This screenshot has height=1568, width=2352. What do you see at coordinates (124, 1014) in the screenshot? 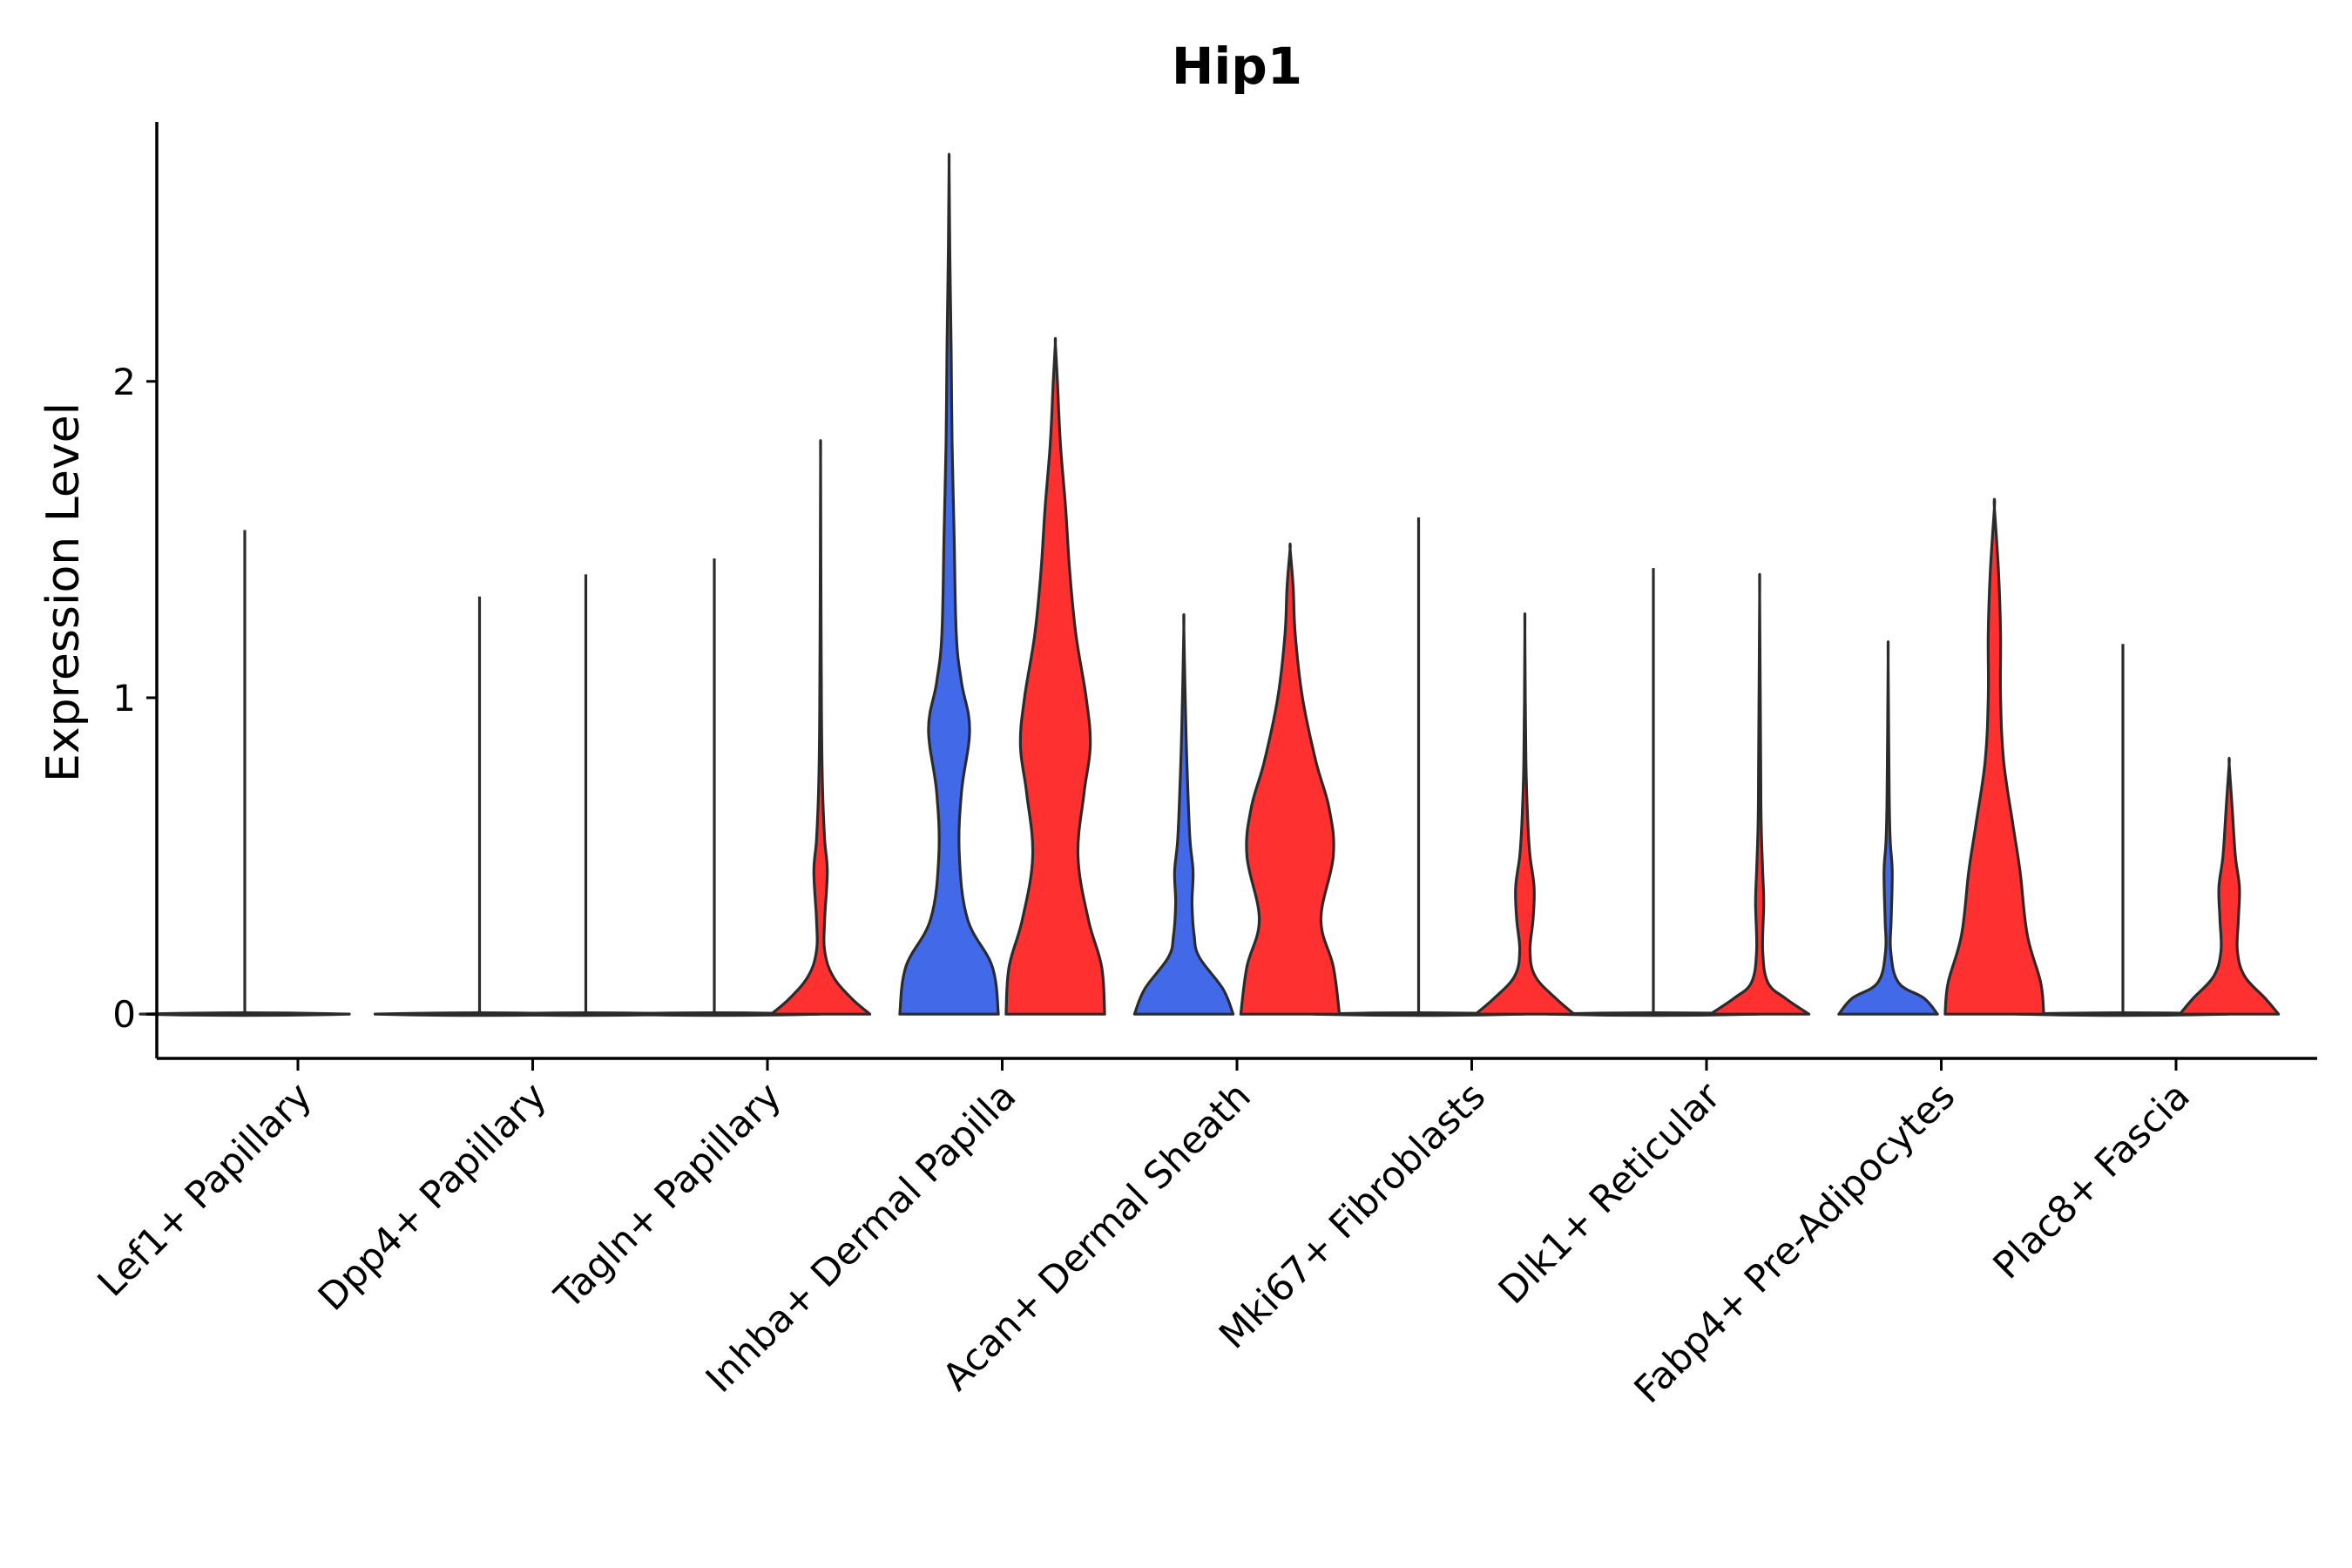
I see `y-tick-label-0: 0` at bounding box center [124, 1014].